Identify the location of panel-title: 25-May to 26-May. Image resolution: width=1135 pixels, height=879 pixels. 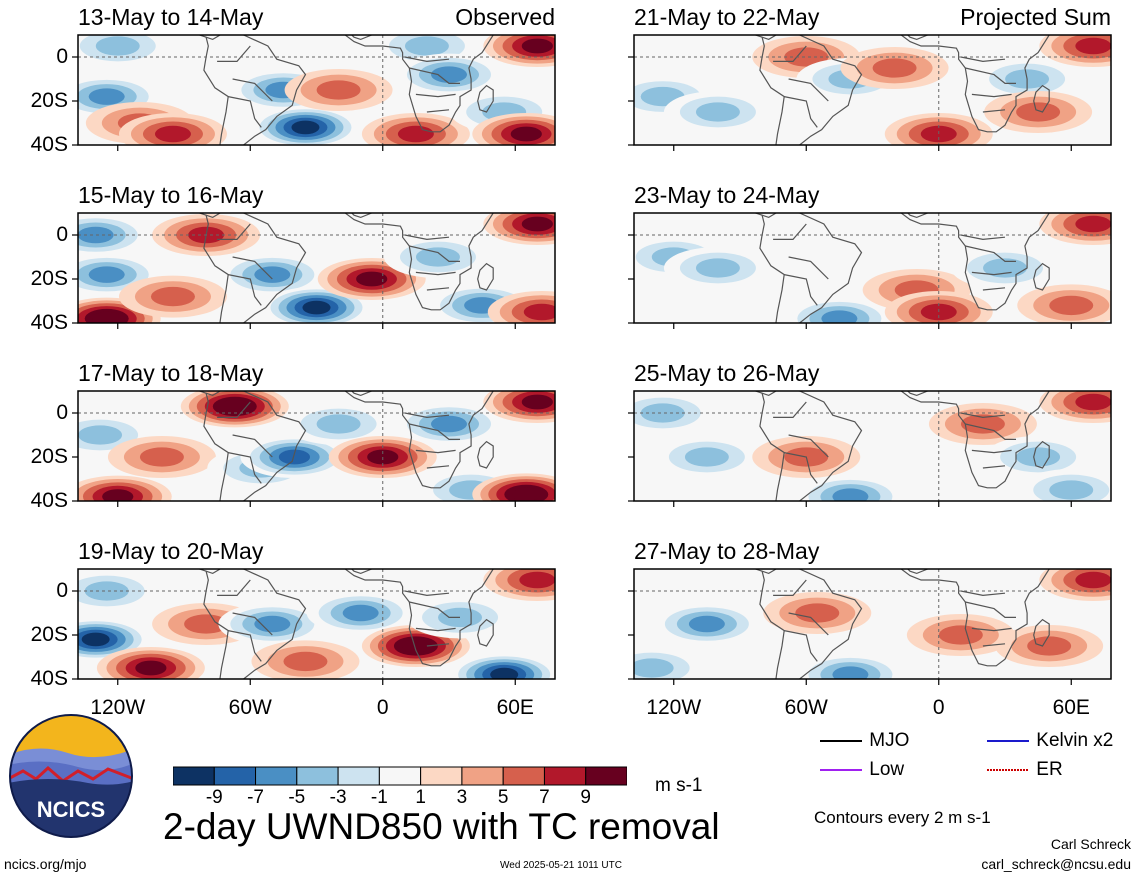
(727, 373).